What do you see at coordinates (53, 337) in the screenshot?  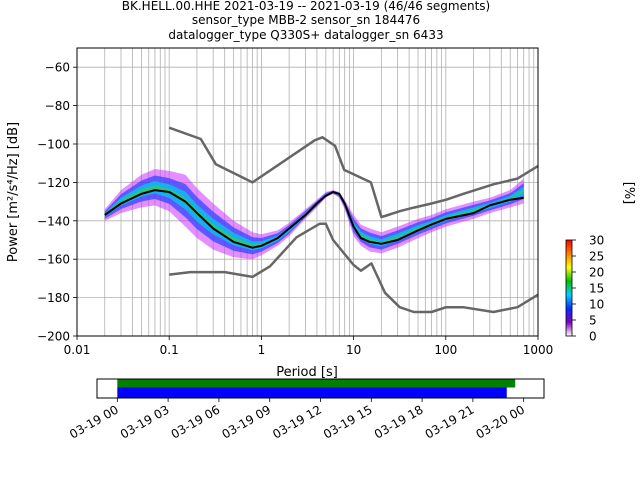 I see `y-tick-label: −200` at bounding box center [53, 337].